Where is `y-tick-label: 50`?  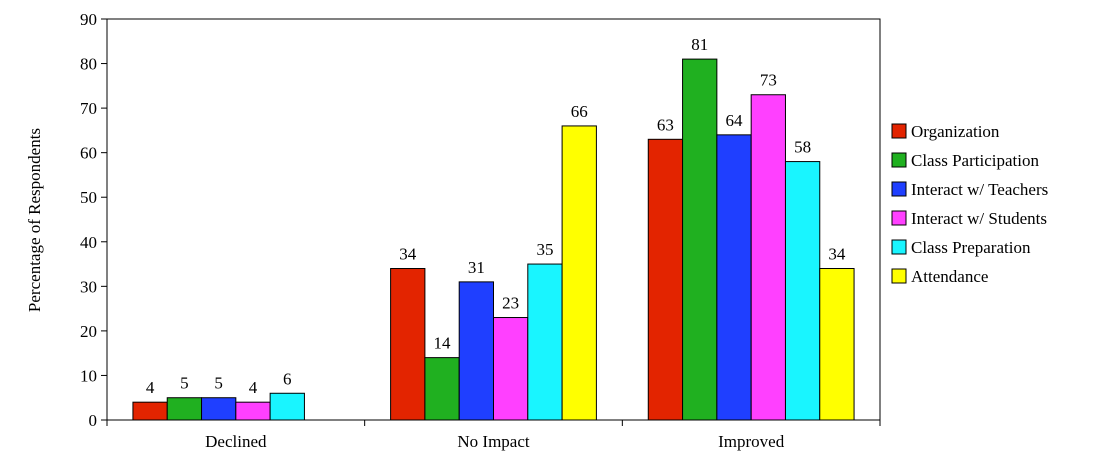 y-tick-label: 50 is located at coordinates (88, 197).